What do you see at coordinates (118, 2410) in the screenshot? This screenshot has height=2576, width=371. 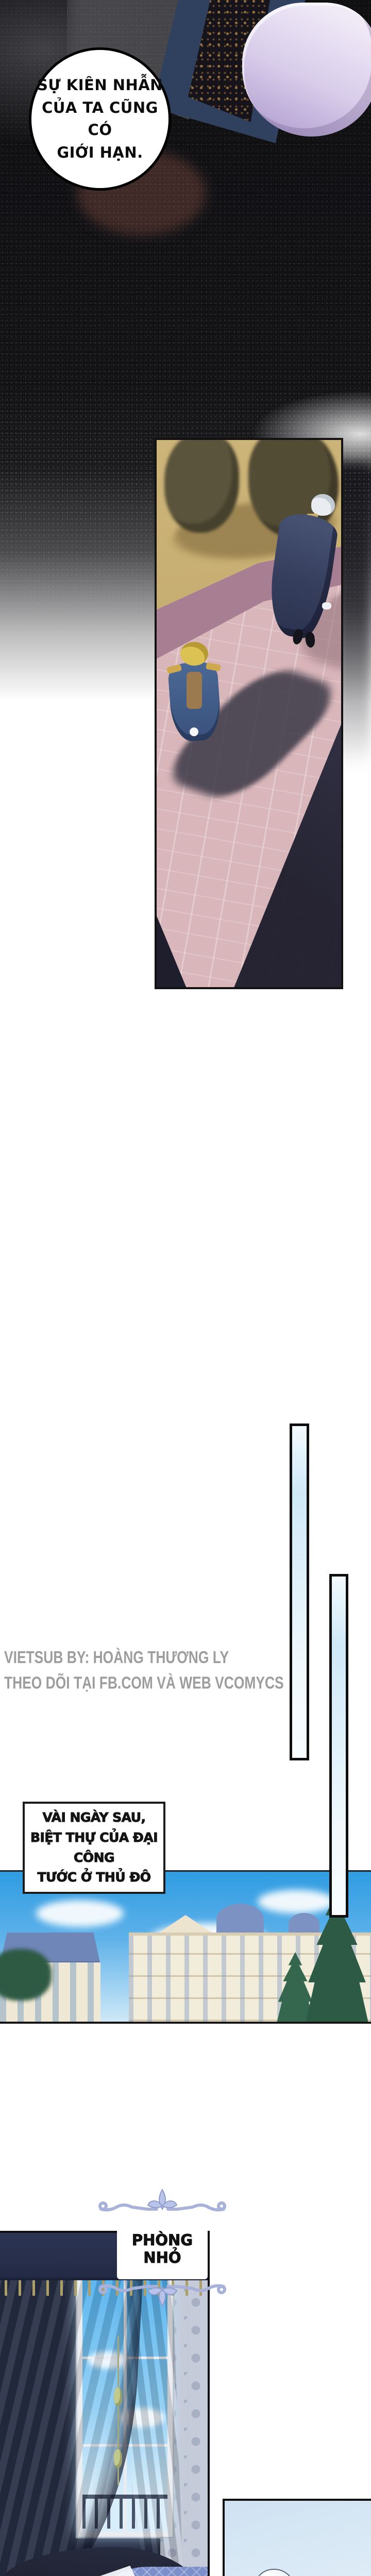 I see `curtain-cord` at bounding box center [118, 2410].